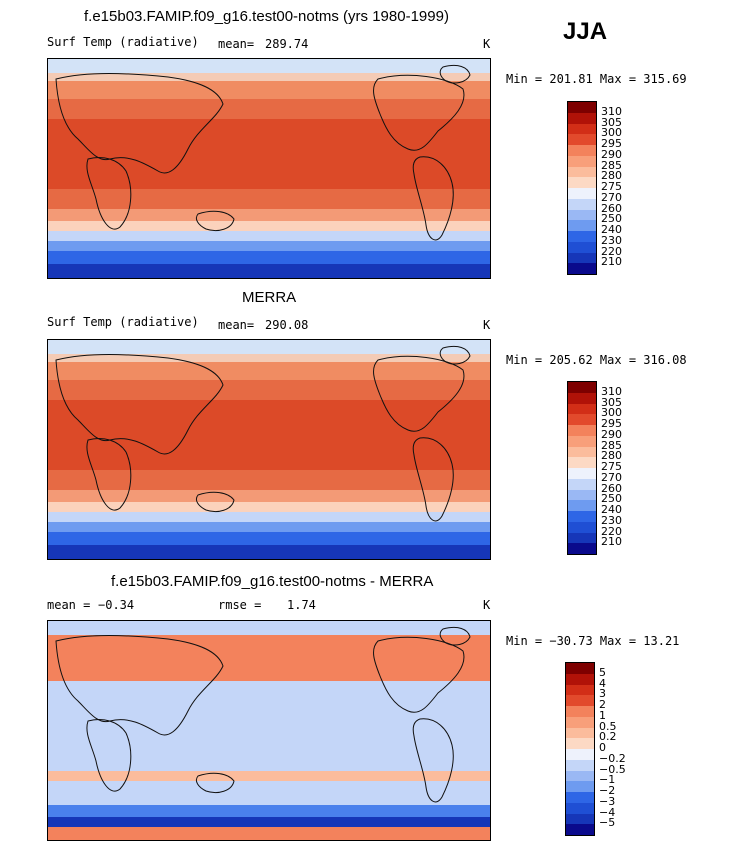  What do you see at coordinates (602, 704) in the screenshot?
I see `colorbar-tick-label: 2` at bounding box center [602, 704].